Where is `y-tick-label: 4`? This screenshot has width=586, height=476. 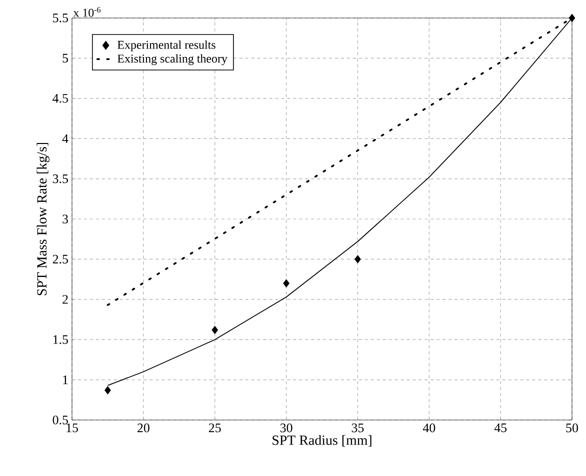
y-tick-label: 4 is located at coordinates (65, 138).